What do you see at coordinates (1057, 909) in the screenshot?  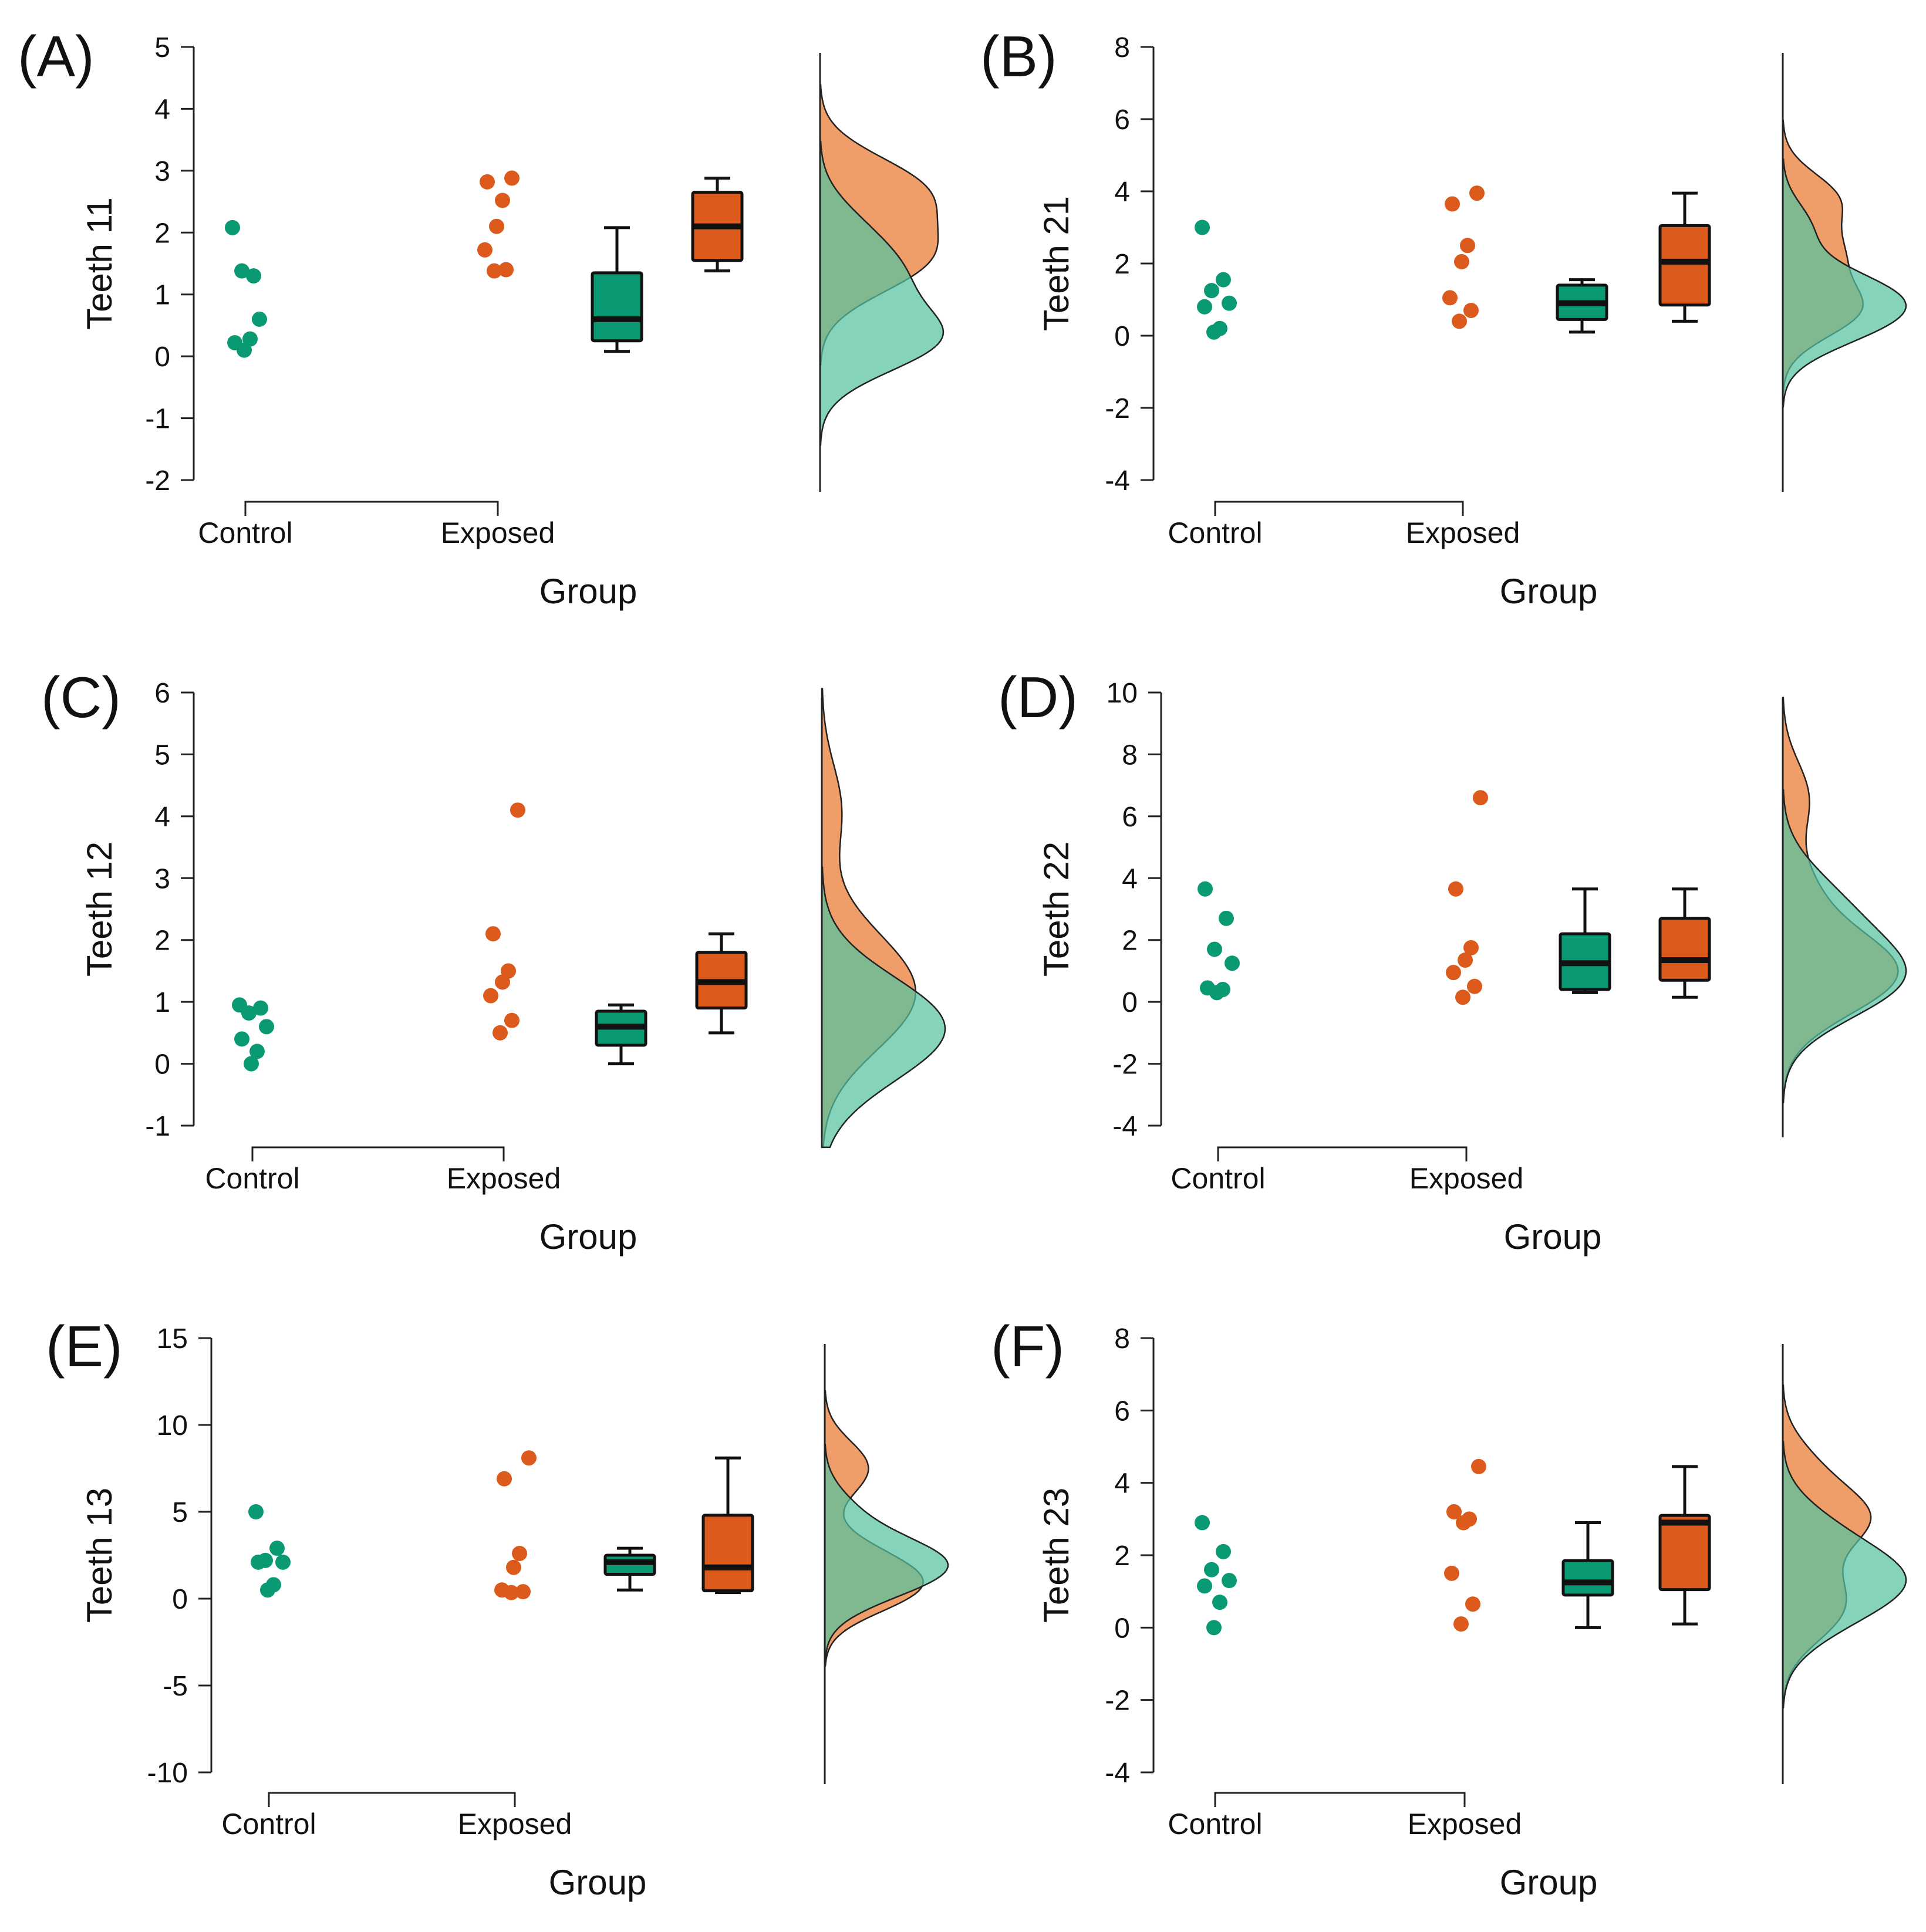 I see `y-axis-title: Teeth 22` at bounding box center [1057, 909].